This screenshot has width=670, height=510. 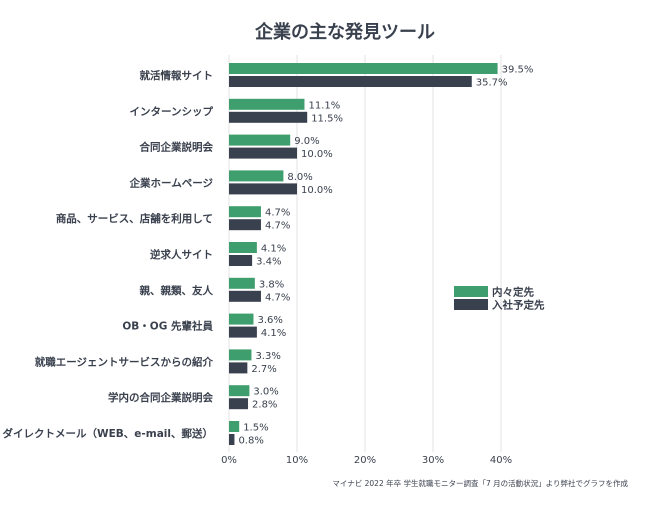 What do you see at coordinates (177, 290) in the screenshot?
I see `category-label: 親、親類、友人` at bounding box center [177, 290].